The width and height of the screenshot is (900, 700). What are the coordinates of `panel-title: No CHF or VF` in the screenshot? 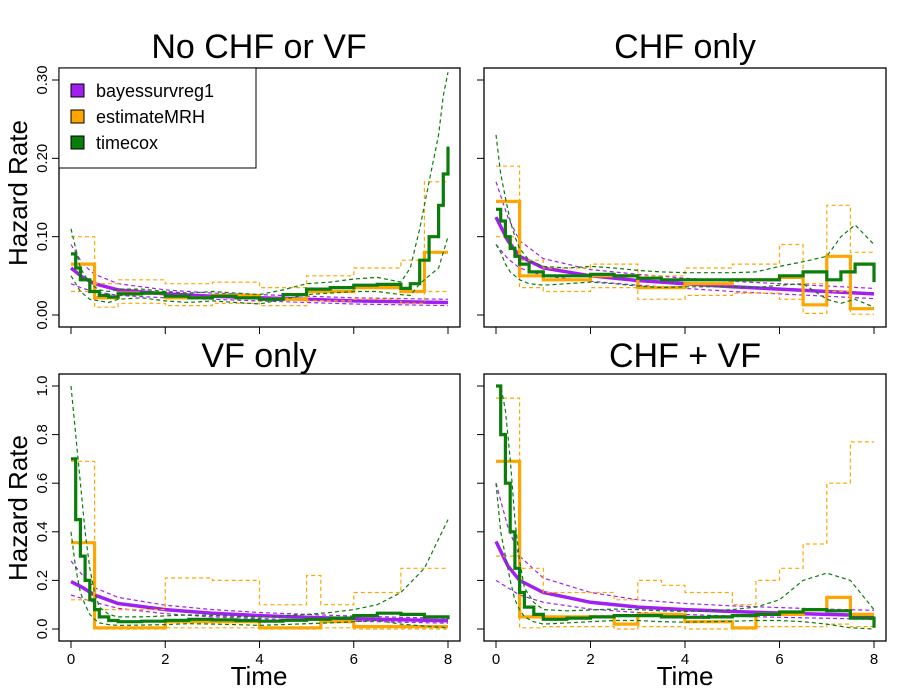 It's located at (258, 47).